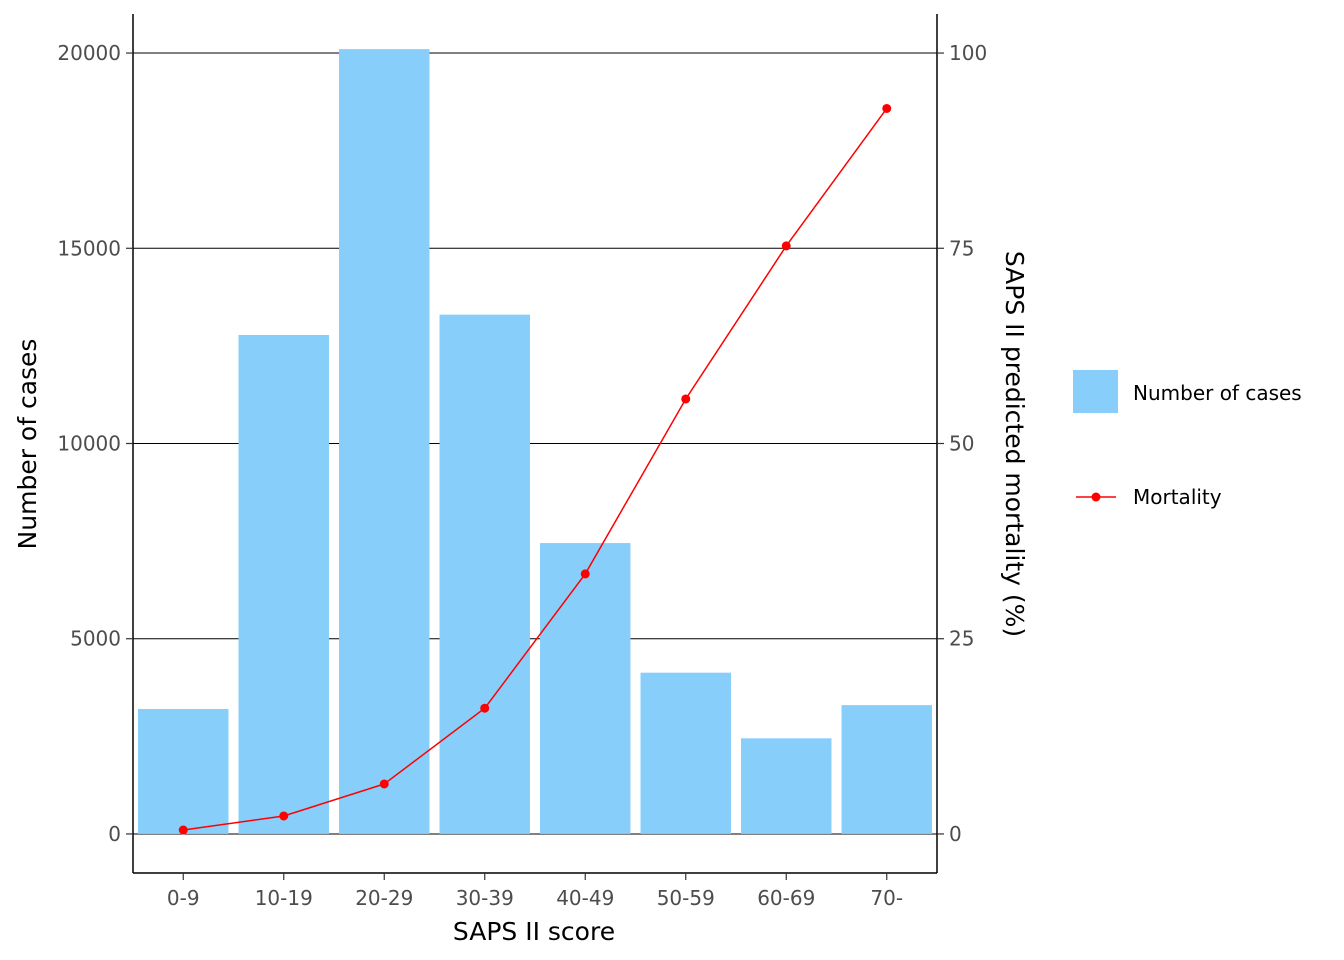  Describe the element at coordinates (89, 248) in the screenshot. I see `y-tick-label-left: 15000` at that location.